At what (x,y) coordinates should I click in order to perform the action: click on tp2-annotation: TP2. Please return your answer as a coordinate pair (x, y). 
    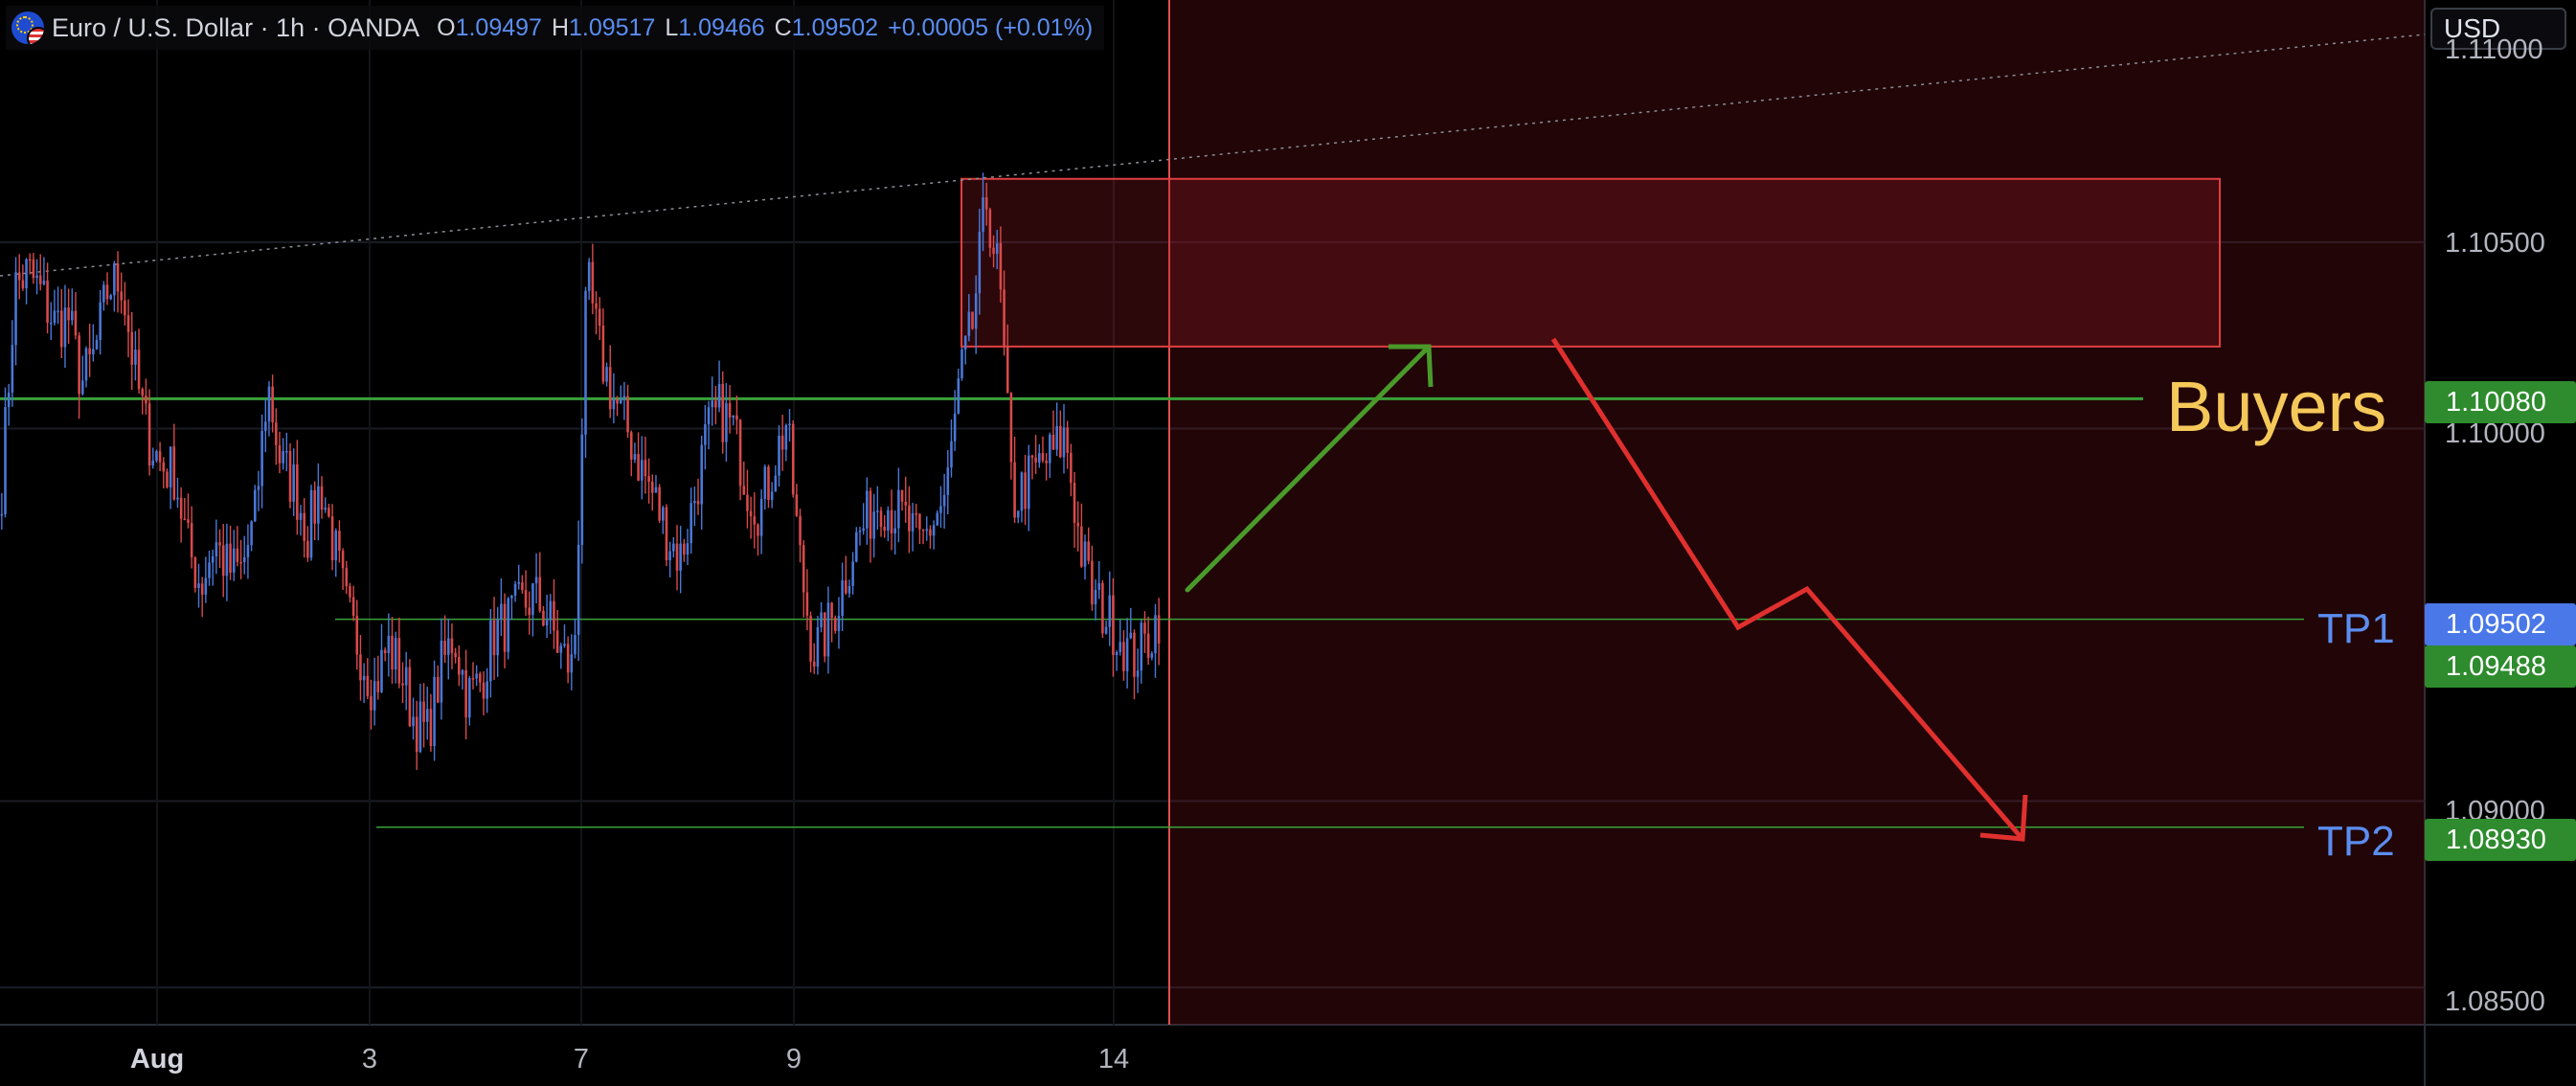
    Looking at the image, I should click on (2356, 842).